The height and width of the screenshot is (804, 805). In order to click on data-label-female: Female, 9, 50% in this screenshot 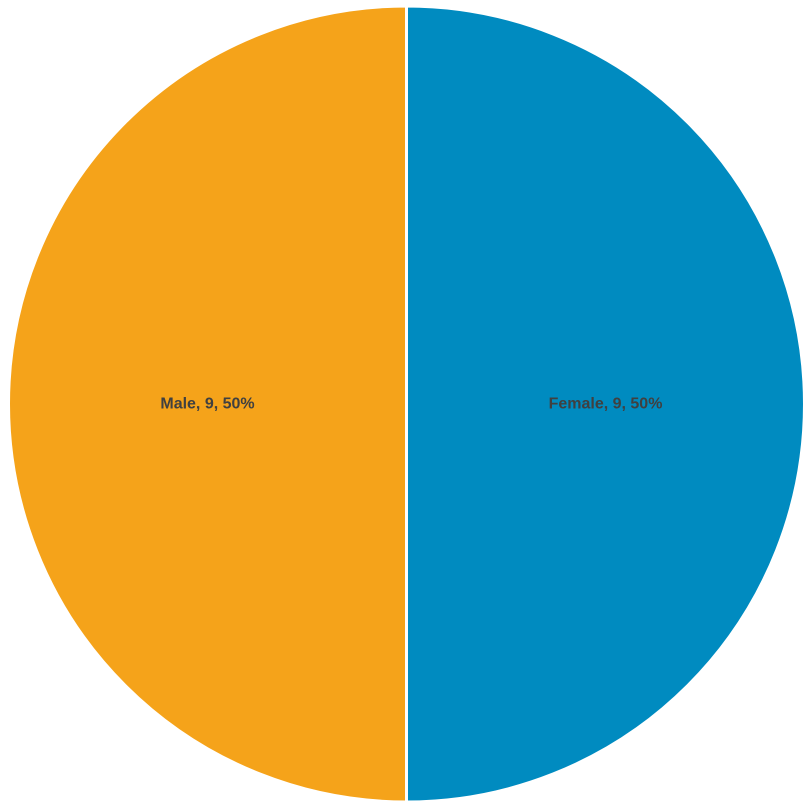, I will do `click(606, 404)`.